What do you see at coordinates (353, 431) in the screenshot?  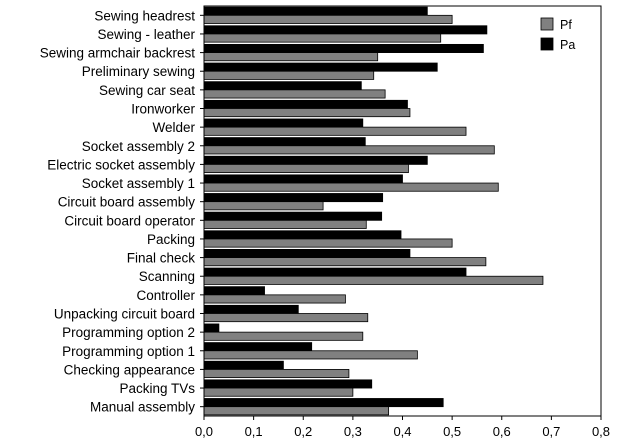 I see `x-tick-label-3: 0,3` at bounding box center [353, 431].